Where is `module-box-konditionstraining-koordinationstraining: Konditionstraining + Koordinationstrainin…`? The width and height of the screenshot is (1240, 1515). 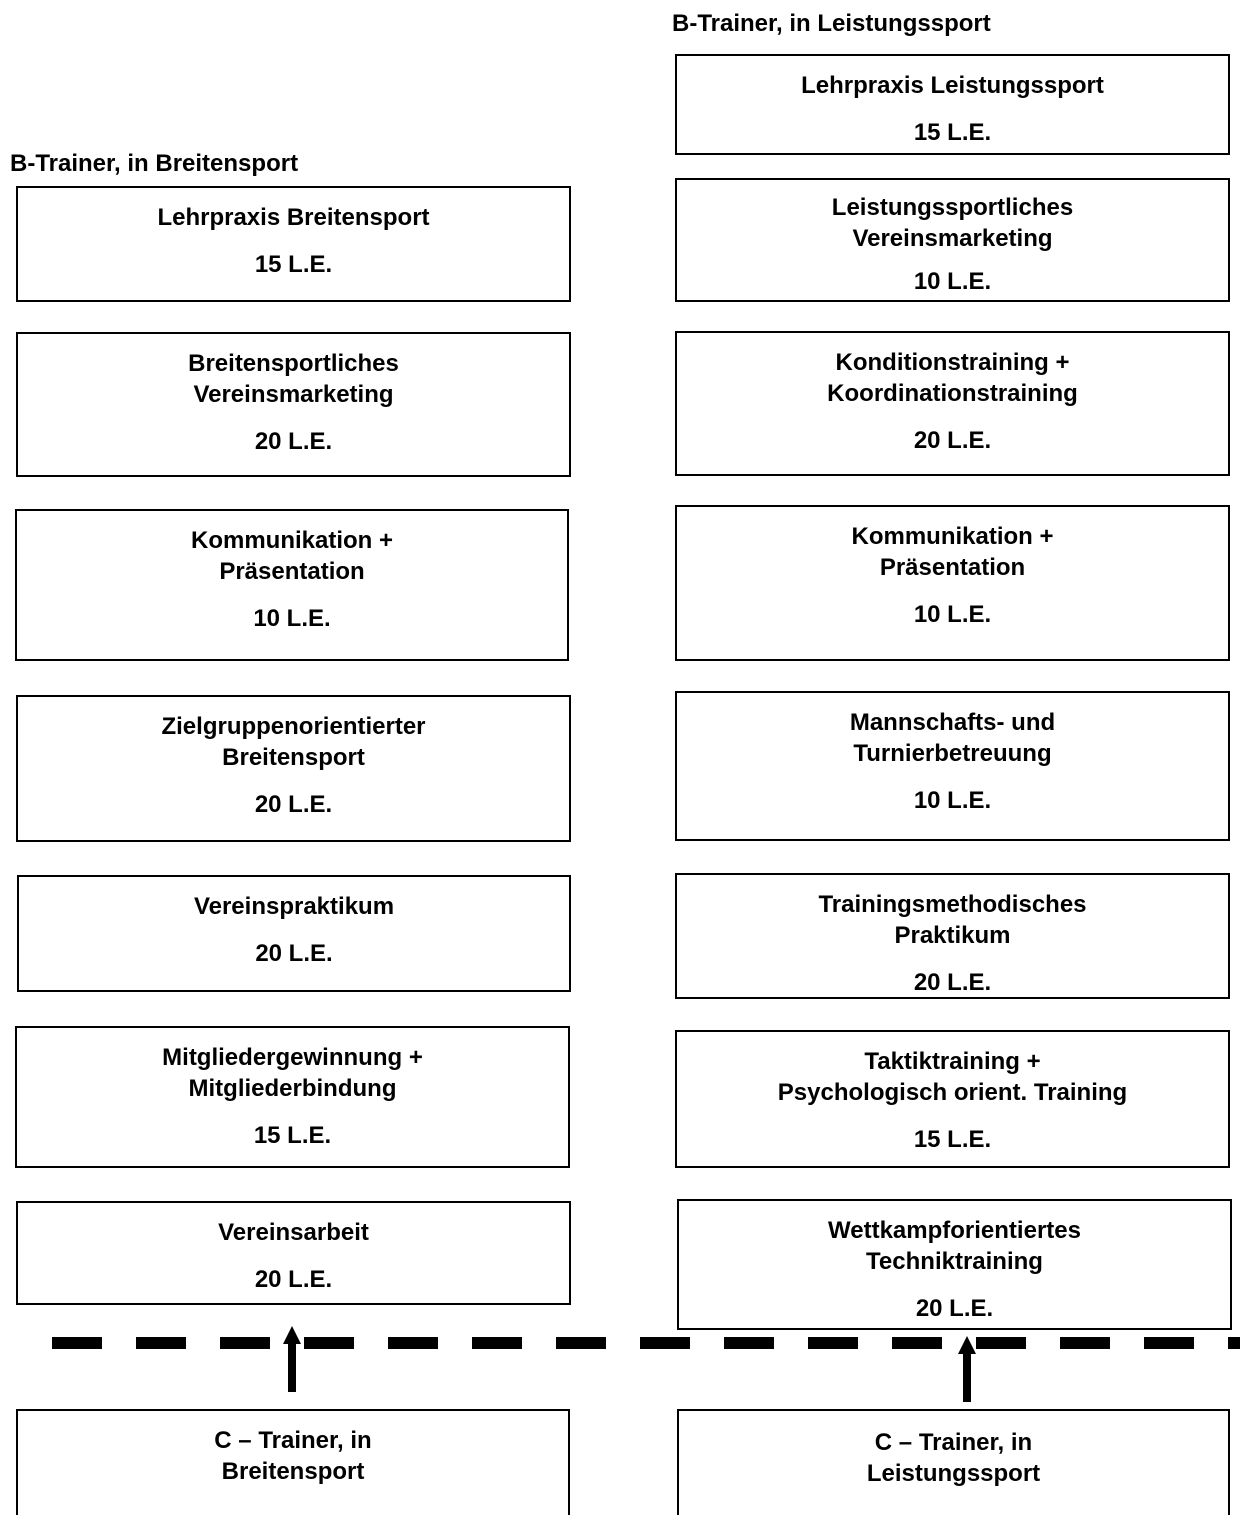 module-box-konditionstraining-koordinationstraining: Konditionstraining + Koordinationstrainin… is located at coordinates (952, 403).